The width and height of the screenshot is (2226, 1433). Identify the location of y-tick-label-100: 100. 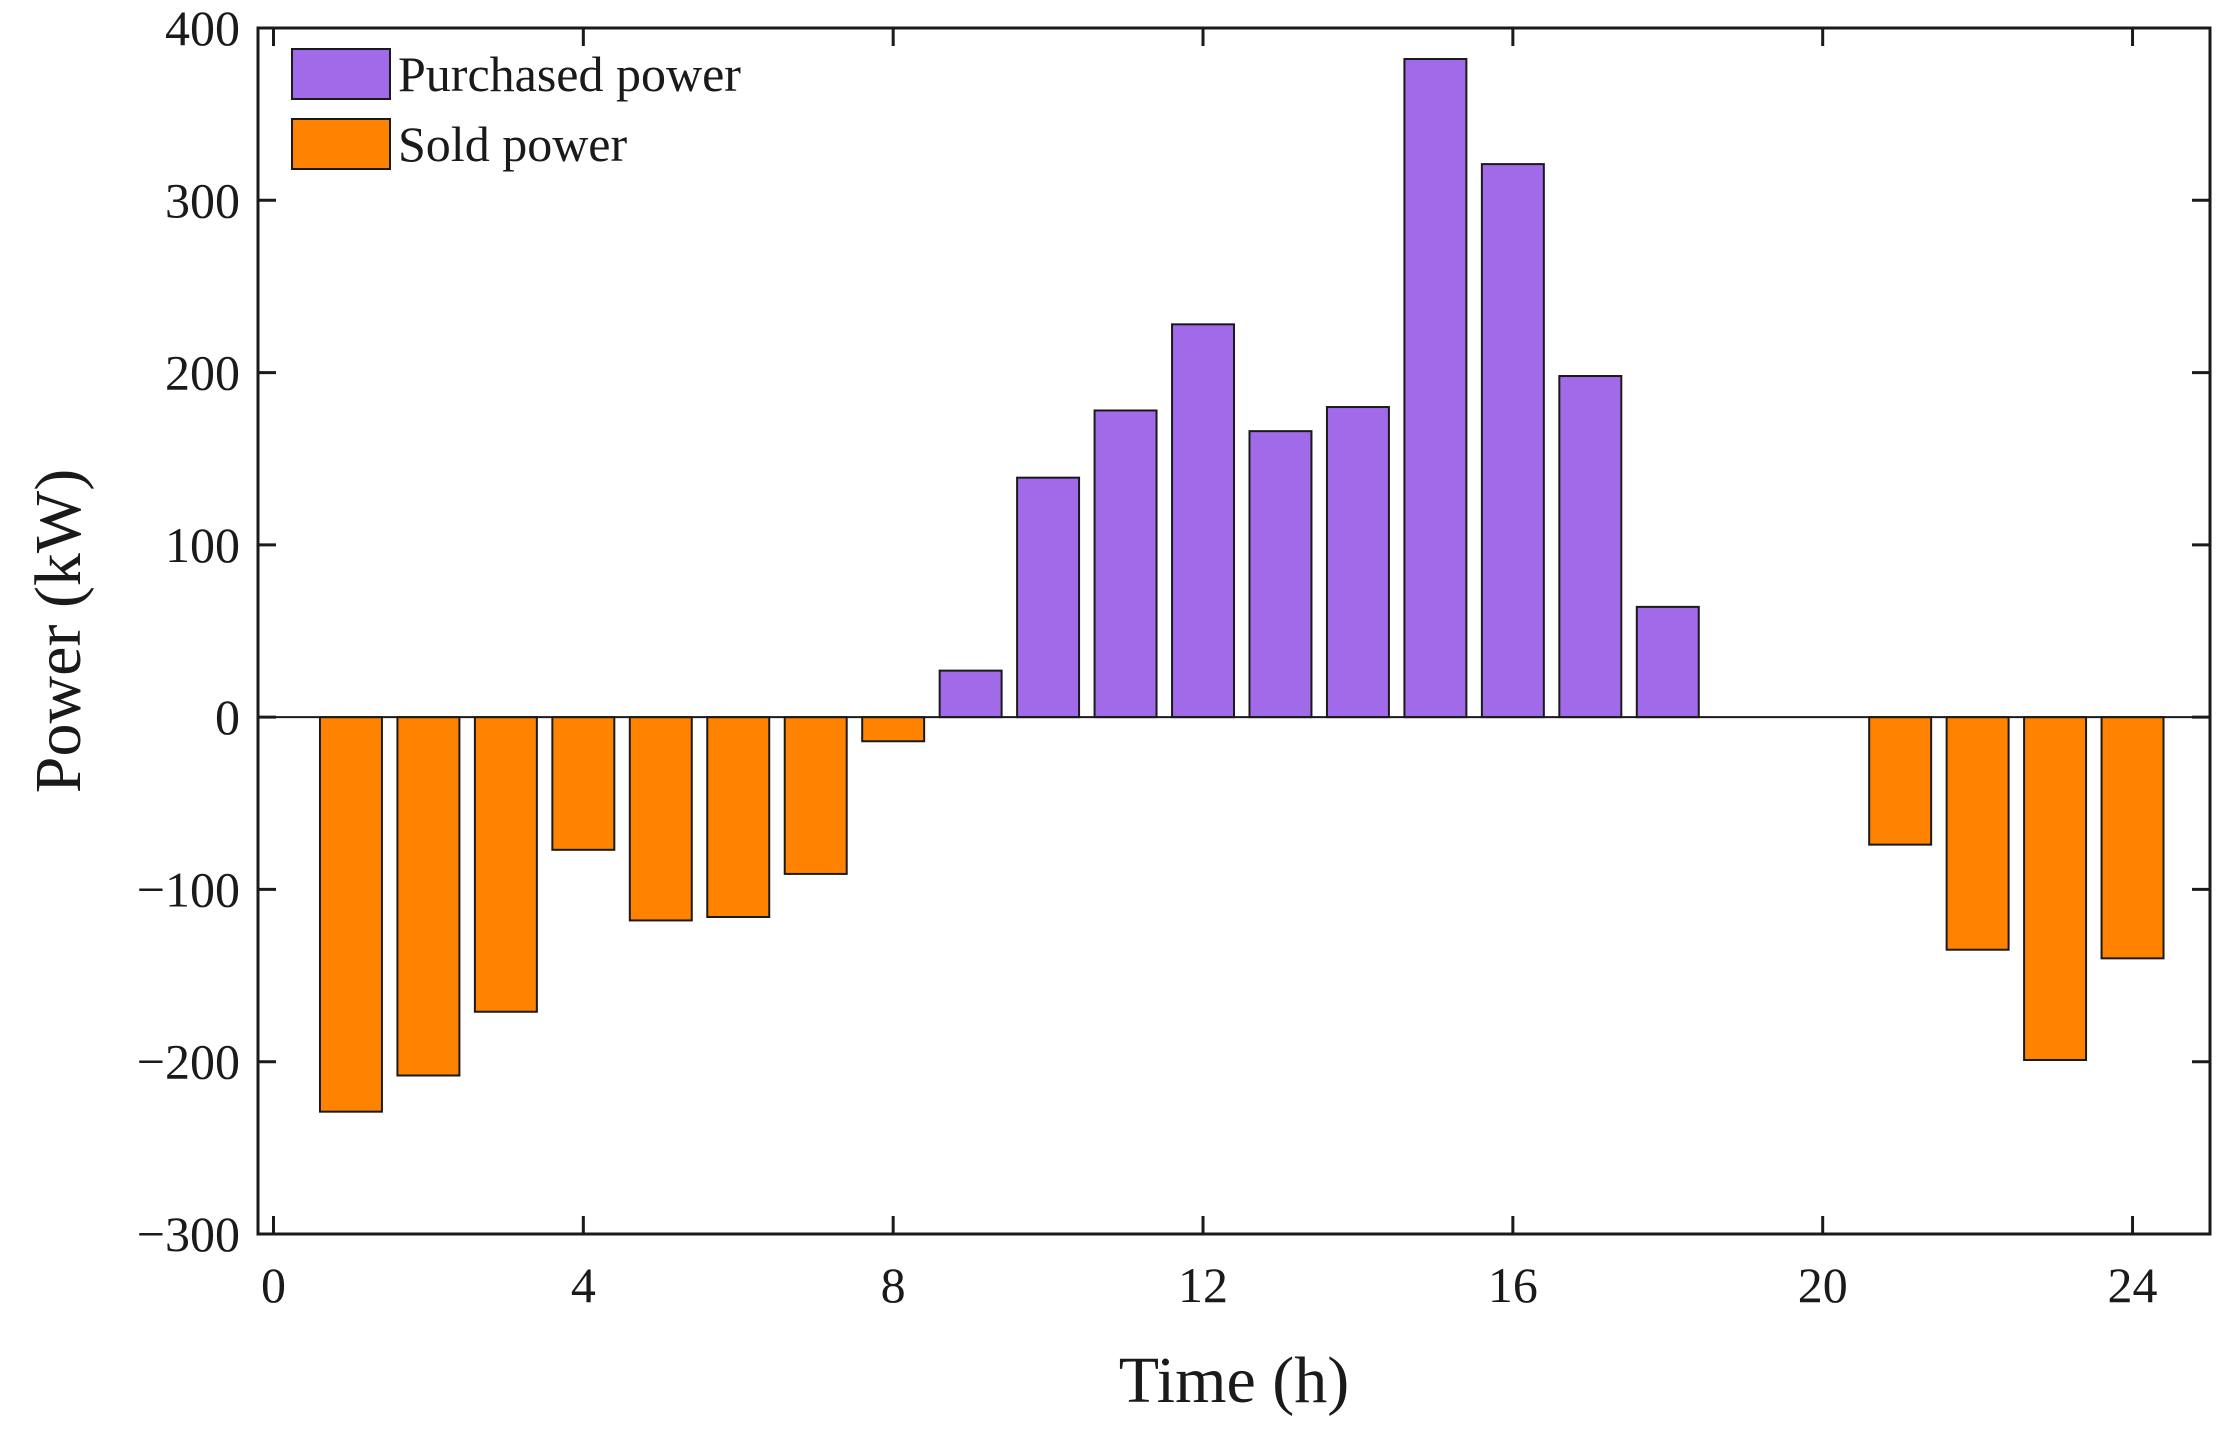
(202, 545).